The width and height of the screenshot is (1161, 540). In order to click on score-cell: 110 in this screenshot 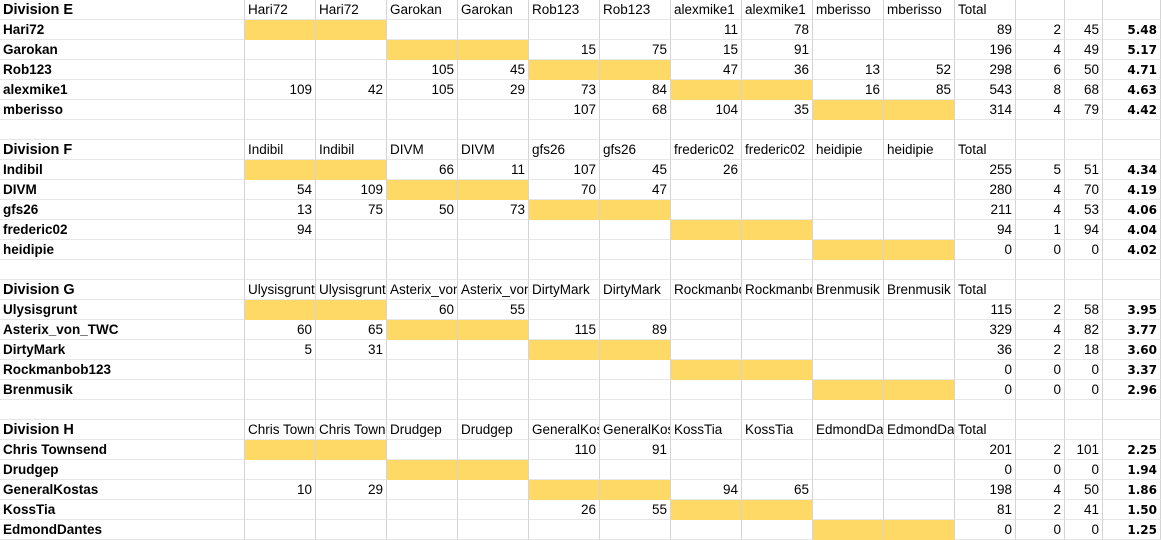, I will do `click(564, 450)`.